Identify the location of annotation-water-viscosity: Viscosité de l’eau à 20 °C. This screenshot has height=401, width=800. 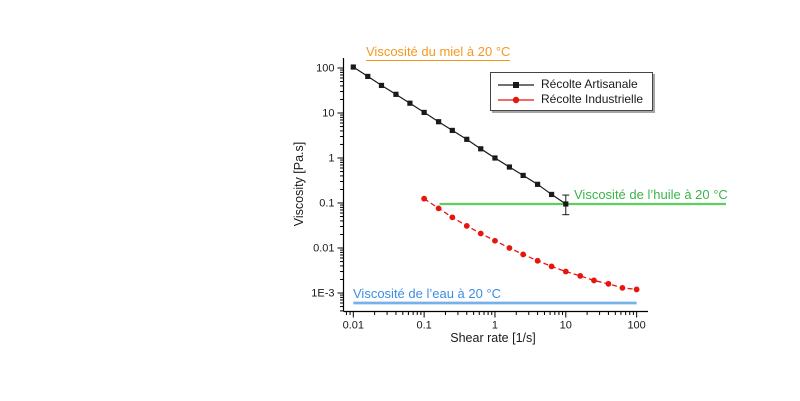
(427, 293).